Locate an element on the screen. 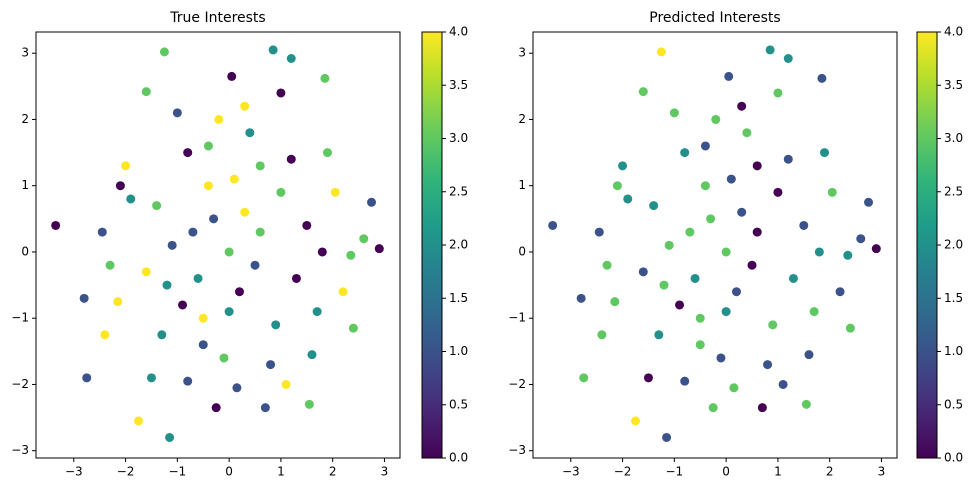 The height and width of the screenshot is (490, 975). y-tick-label: −2 is located at coordinates (517, 384).